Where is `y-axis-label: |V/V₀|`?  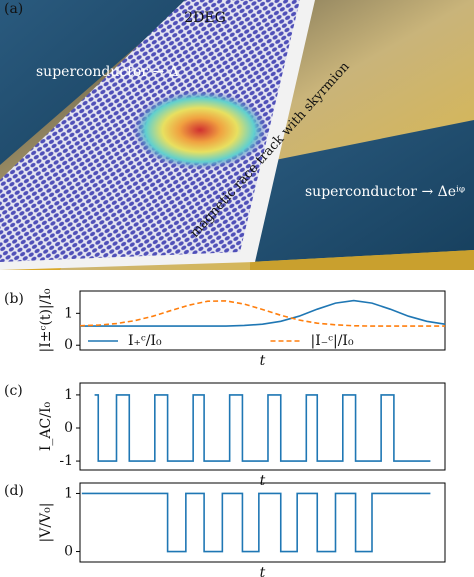
y-axis-label: |V/V₀| is located at coordinates (46, 523).